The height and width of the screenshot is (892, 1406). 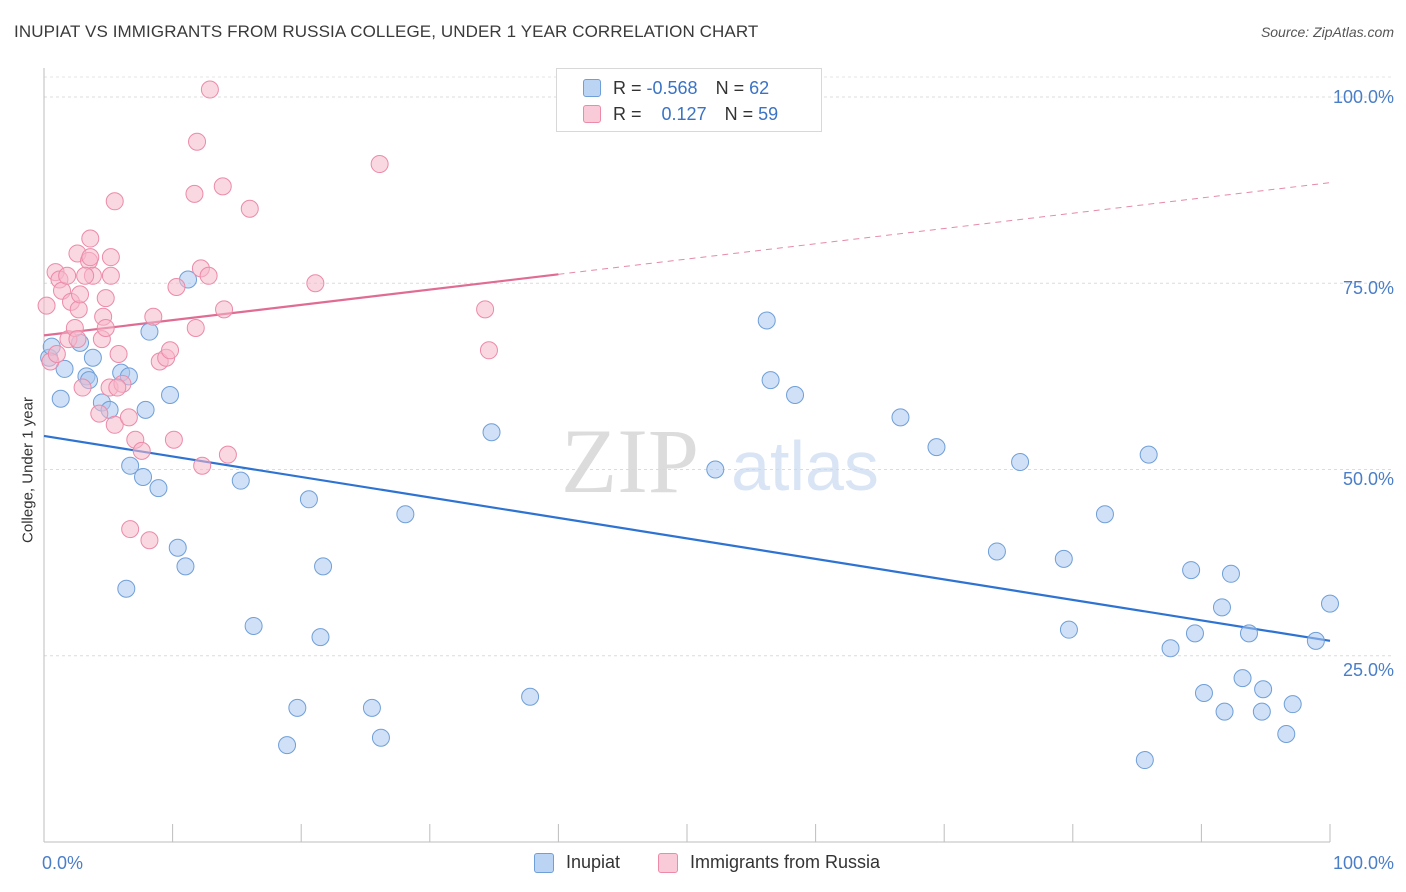 What do you see at coordinates (684, 113) in the screenshot?
I see `legend-r-value: 0.127` at bounding box center [684, 113].